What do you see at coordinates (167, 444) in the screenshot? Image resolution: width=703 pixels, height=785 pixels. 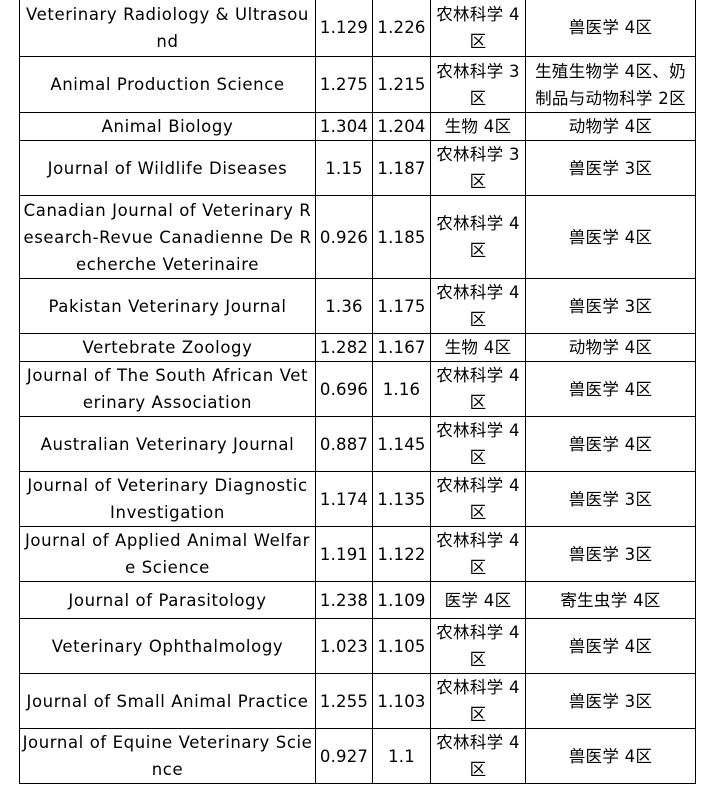 I see `journal-name-cell: Australian Veterinary Journal` at bounding box center [167, 444].